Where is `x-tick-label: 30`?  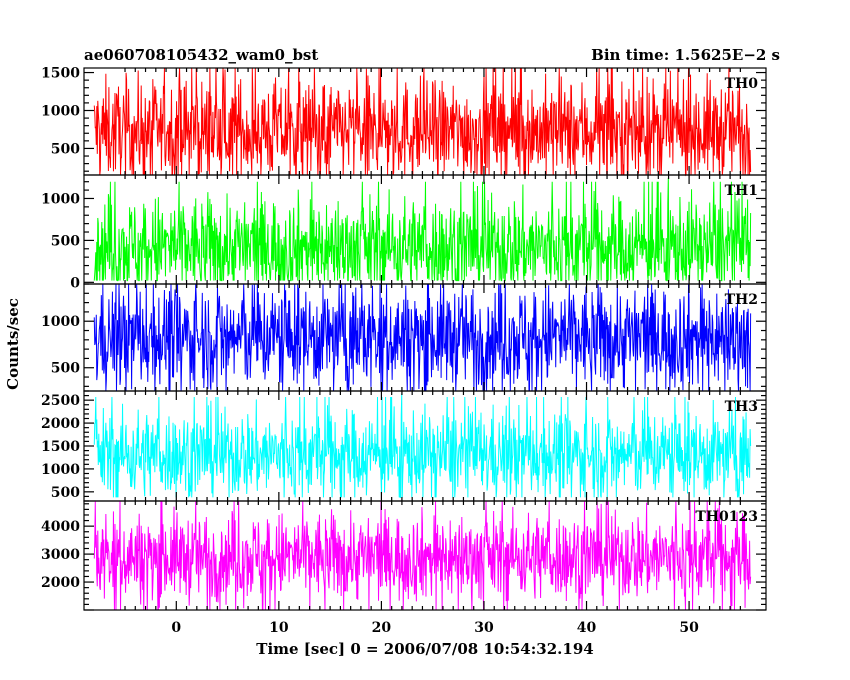 x-tick-label: 30 is located at coordinates (484, 628).